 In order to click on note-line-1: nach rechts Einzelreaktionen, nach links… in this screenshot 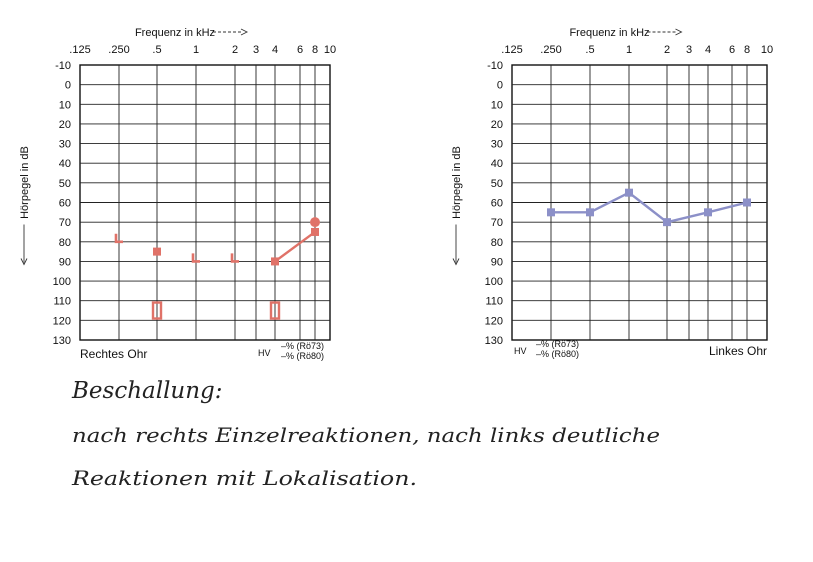, I will do `click(366, 435)`.